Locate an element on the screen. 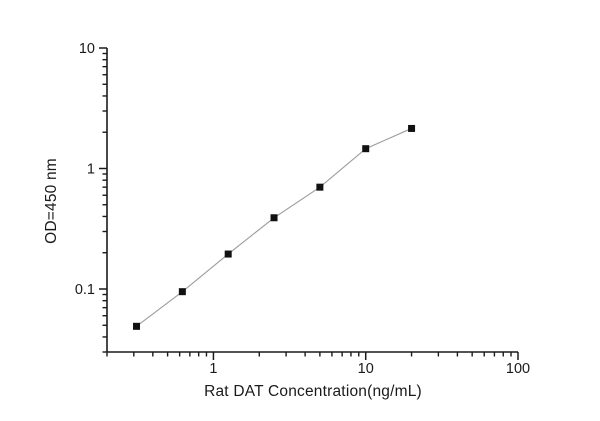 Image resolution: width=600 pixels, height=421 pixels. y-tick-label: 0.1 is located at coordinates (85, 290).